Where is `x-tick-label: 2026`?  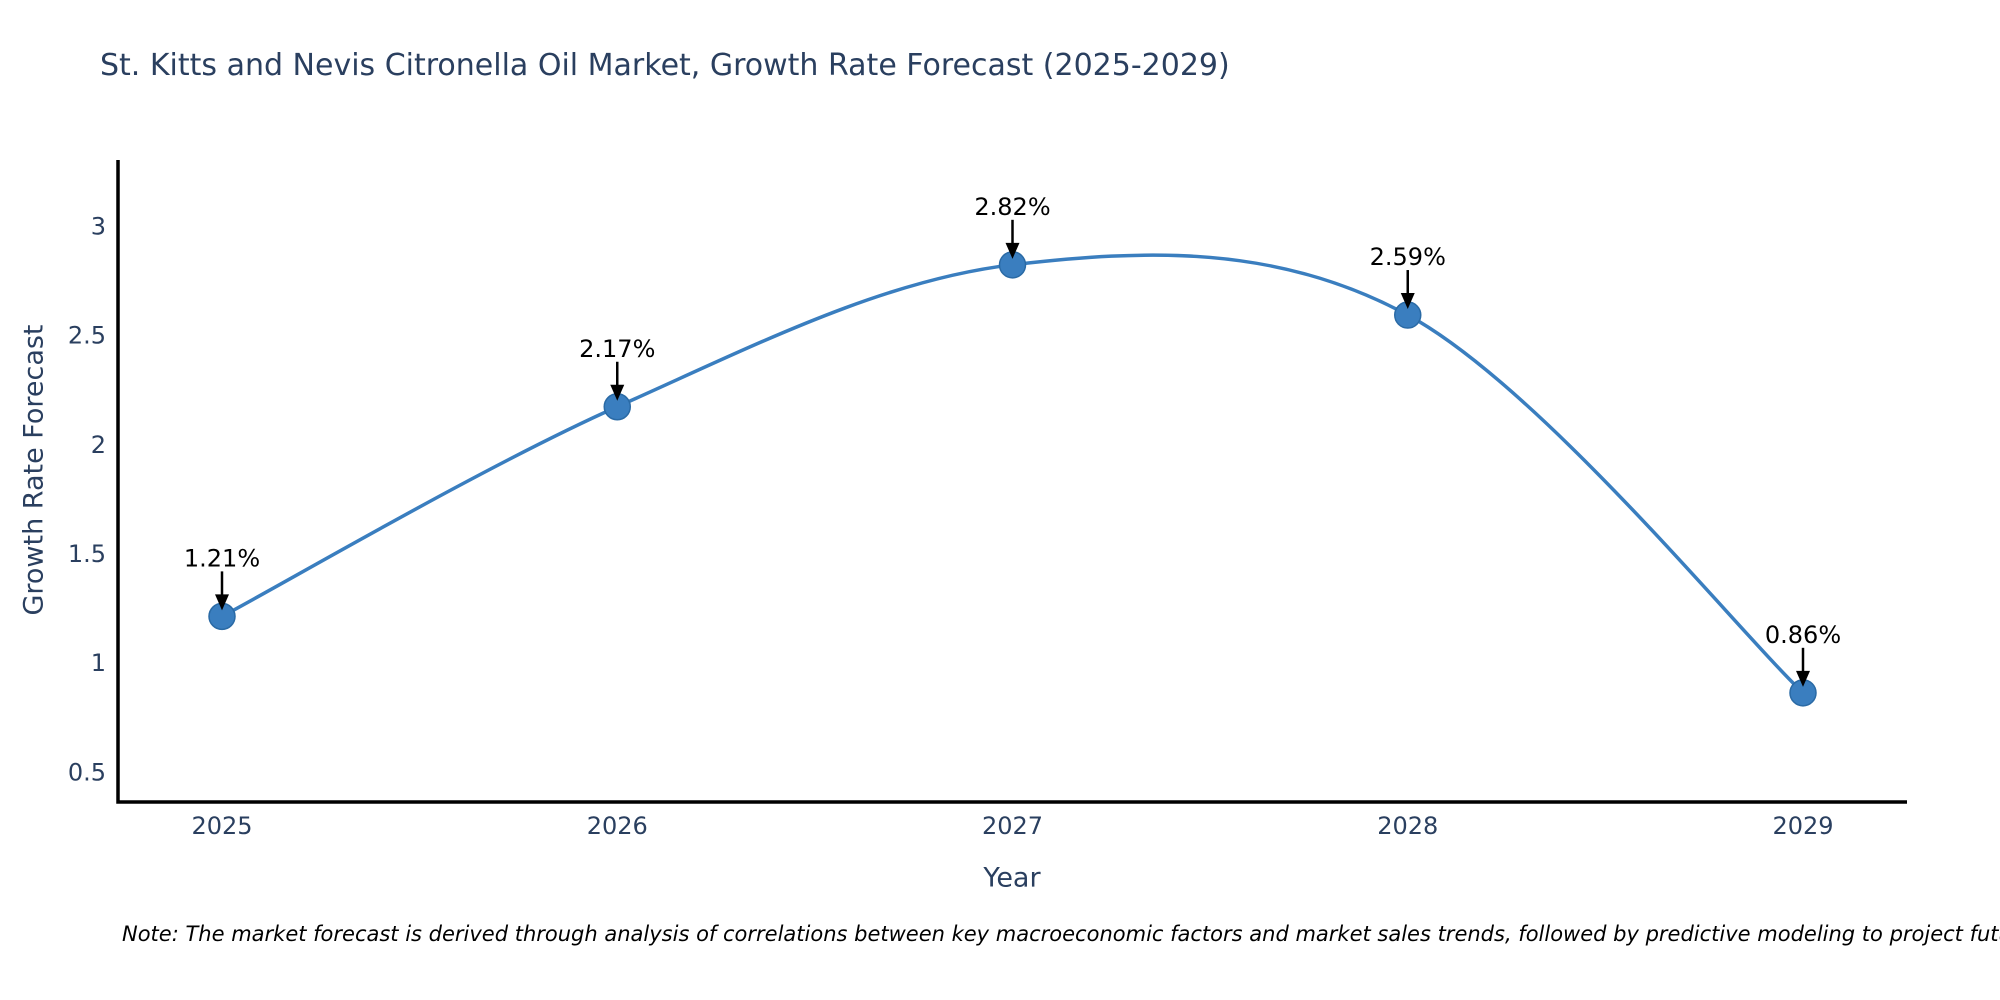
x-tick-label: 2026 is located at coordinates (617, 826).